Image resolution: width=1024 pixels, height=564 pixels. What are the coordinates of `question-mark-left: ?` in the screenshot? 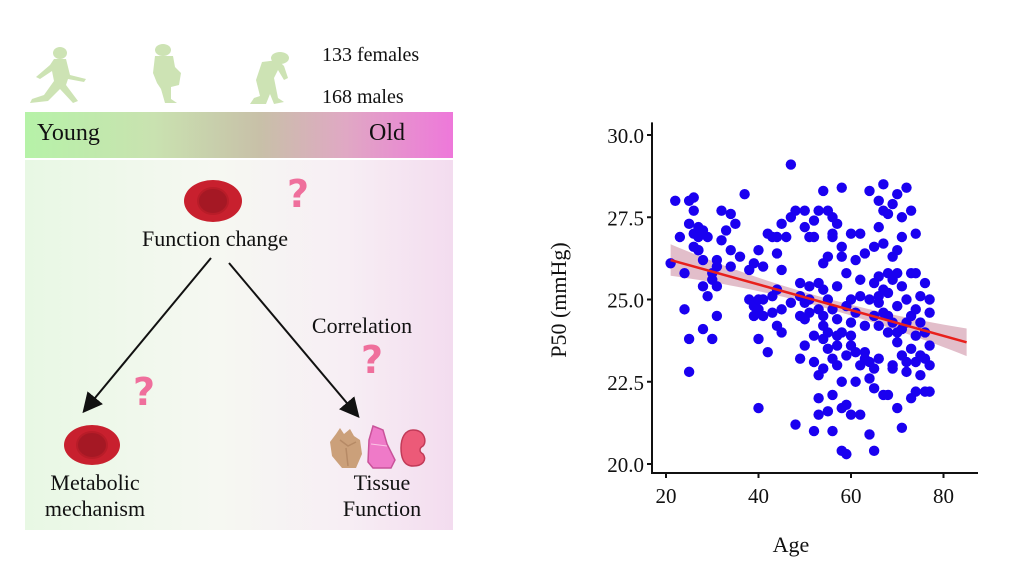 It's located at (144, 392).